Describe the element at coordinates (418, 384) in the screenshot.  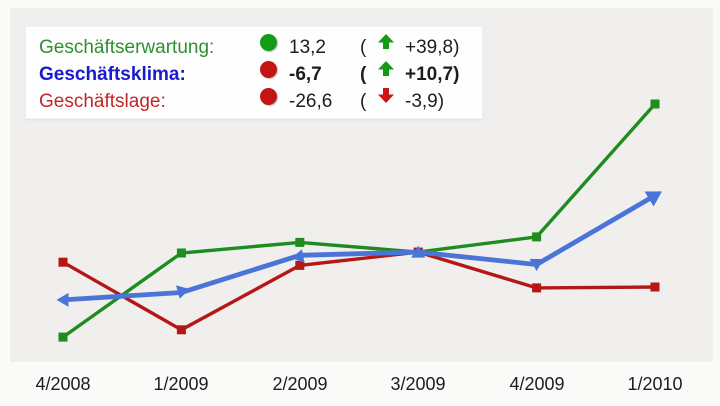
I see `x-axis-label: 3/2009` at that location.